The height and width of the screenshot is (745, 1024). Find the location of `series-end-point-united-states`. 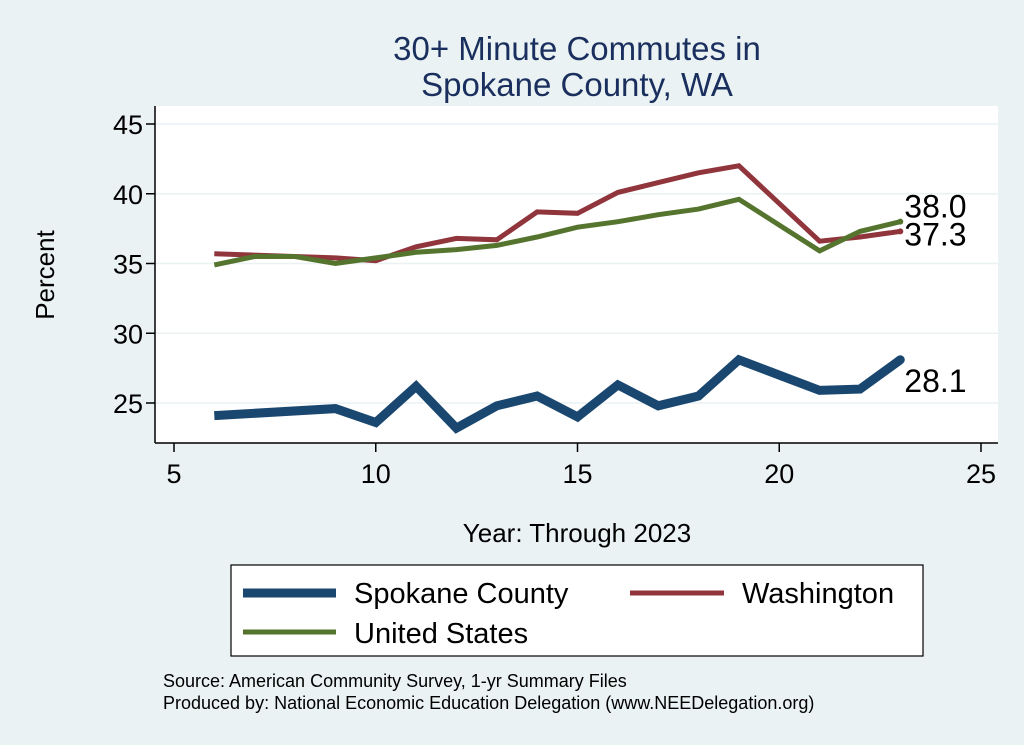

series-end-point-united-states is located at coordinates (900, 221).